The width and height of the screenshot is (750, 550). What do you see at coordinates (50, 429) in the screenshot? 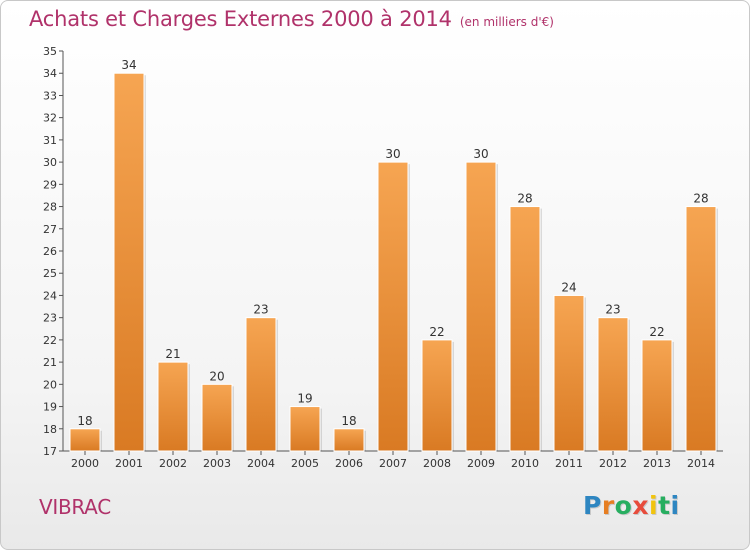
I see `y-tick-label: 18` at bounding box center [50, 429].